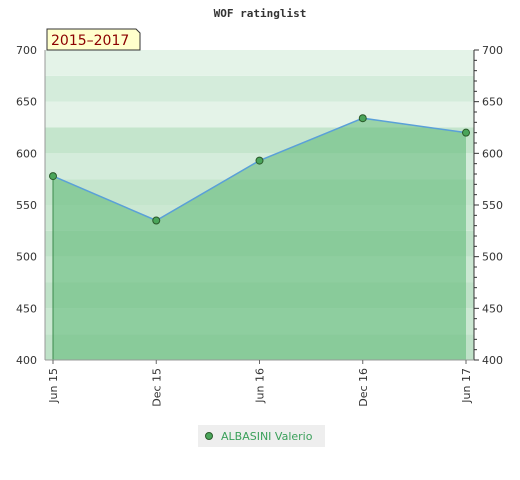  What do you see at coordinates (260, 386) in the screenshot?
I see `x-tick-label: Jun 16` at bounding box center [260, 386].